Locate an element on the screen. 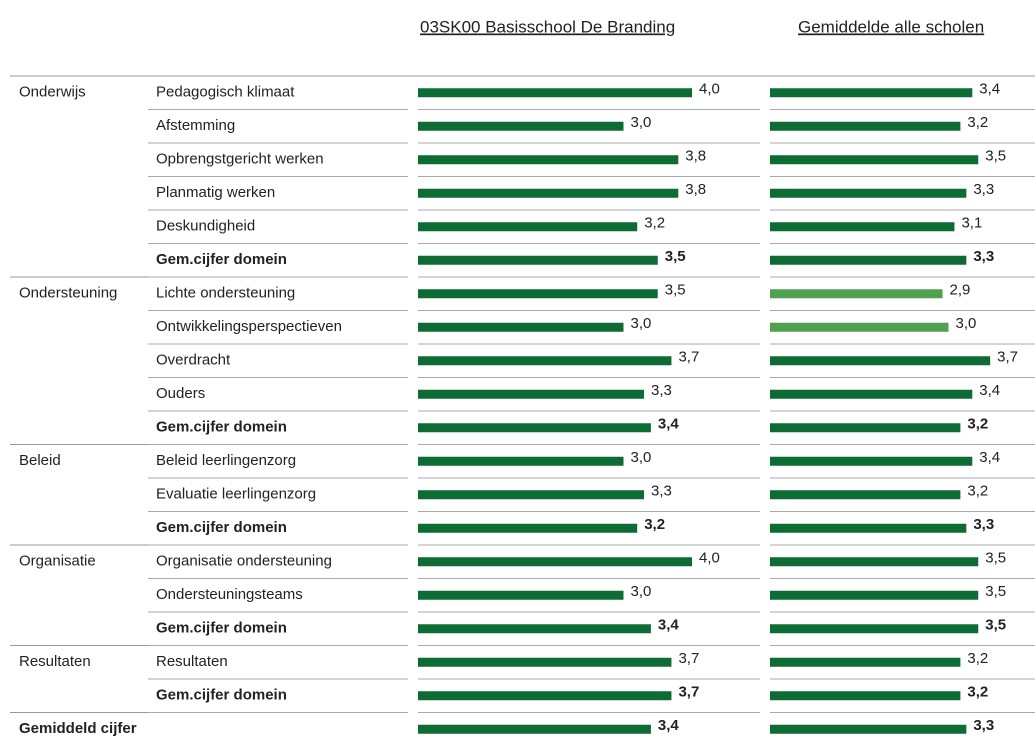  row-label: Beleid leerlingenzorg is located at coordinates (226, 460).